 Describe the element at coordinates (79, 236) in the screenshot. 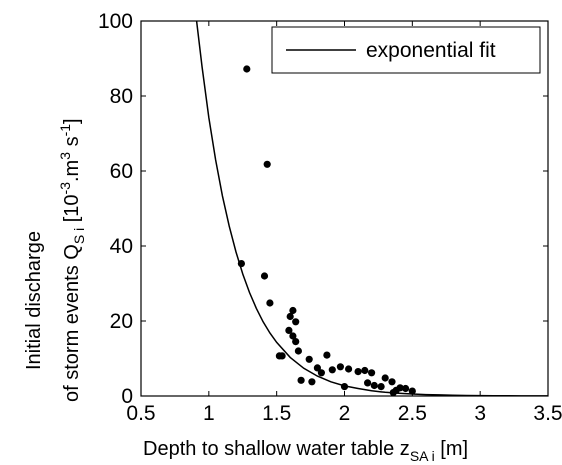

I see `y-axis-label-subscript: S i` at that location.